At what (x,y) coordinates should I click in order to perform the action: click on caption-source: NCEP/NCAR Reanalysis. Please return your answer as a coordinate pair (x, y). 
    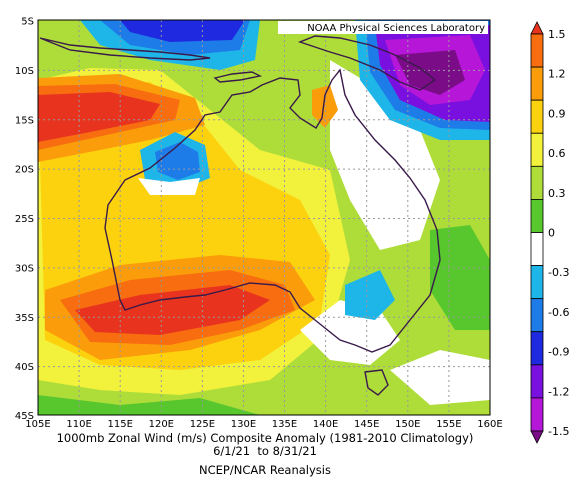
    Looking at the image, I should click on (265, 470).